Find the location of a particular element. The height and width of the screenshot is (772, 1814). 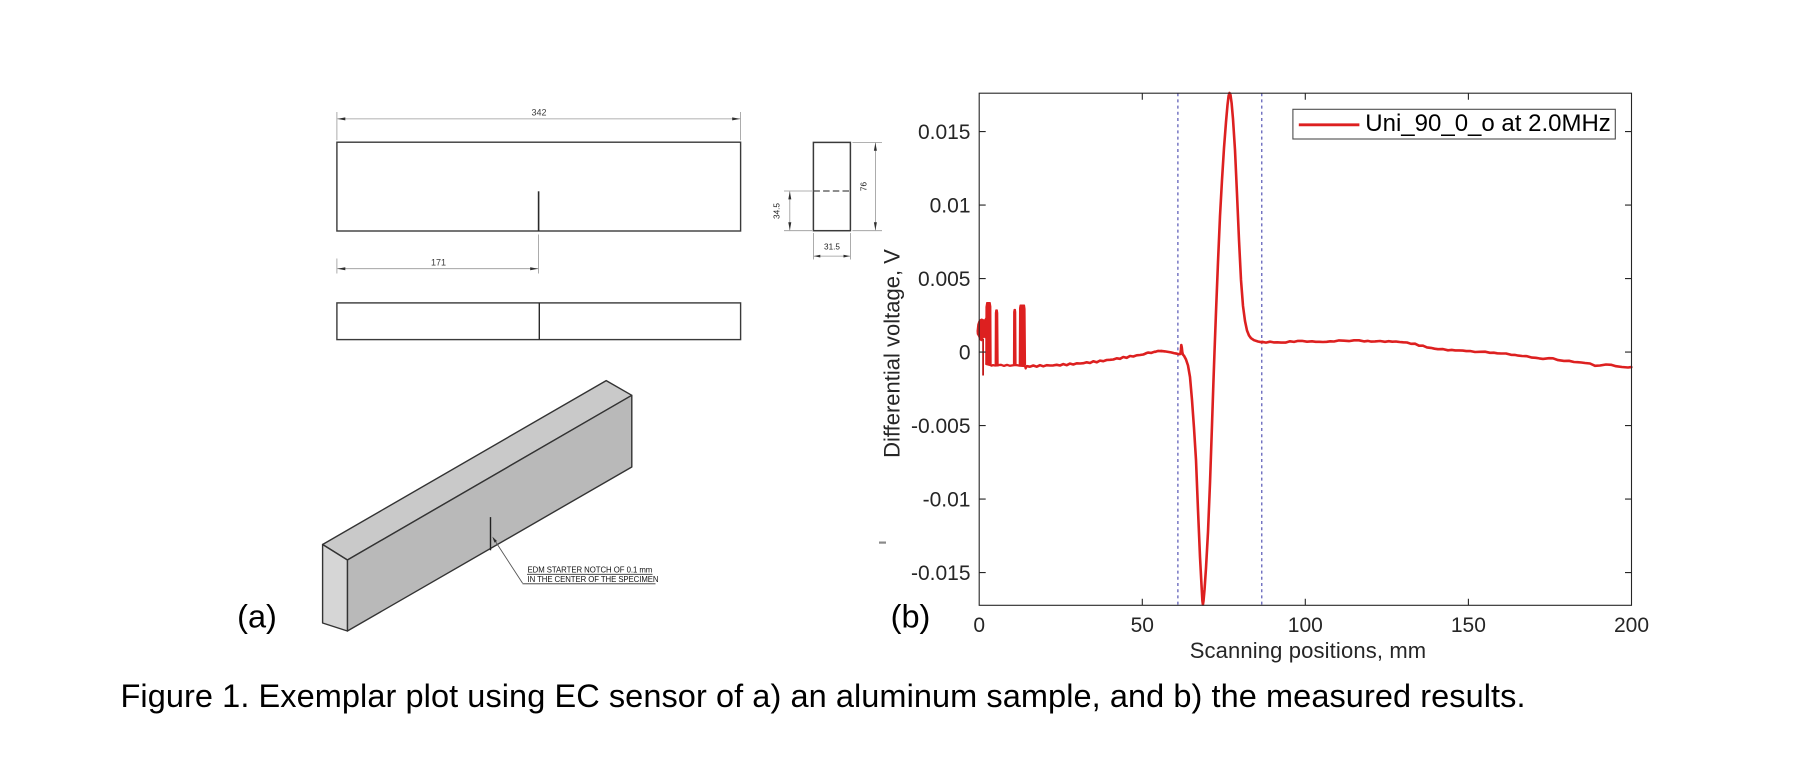

svg-text: -0.005 is located at coordinates (941, 426).